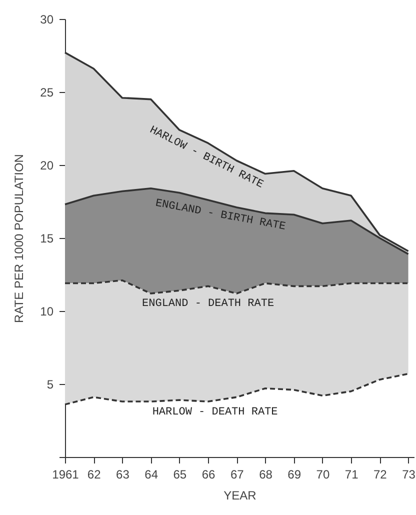 Image resolution: width=416 pixels, height=515 pixels. I want to click on y-tick-label: 10, so click(47, 311).